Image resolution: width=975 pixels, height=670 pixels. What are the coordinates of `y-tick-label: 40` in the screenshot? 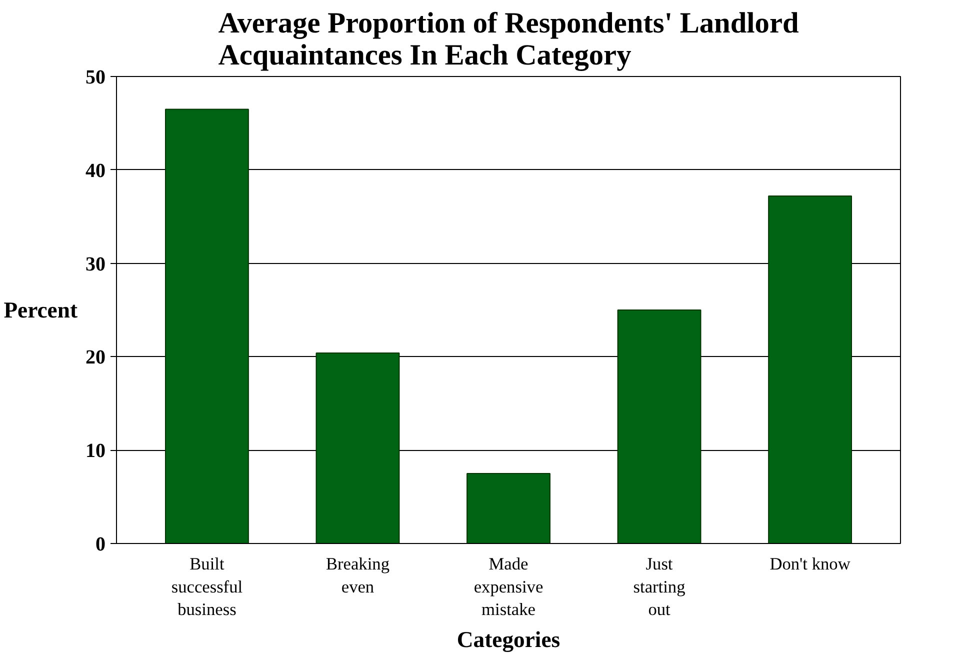 It's located at (96, 171).